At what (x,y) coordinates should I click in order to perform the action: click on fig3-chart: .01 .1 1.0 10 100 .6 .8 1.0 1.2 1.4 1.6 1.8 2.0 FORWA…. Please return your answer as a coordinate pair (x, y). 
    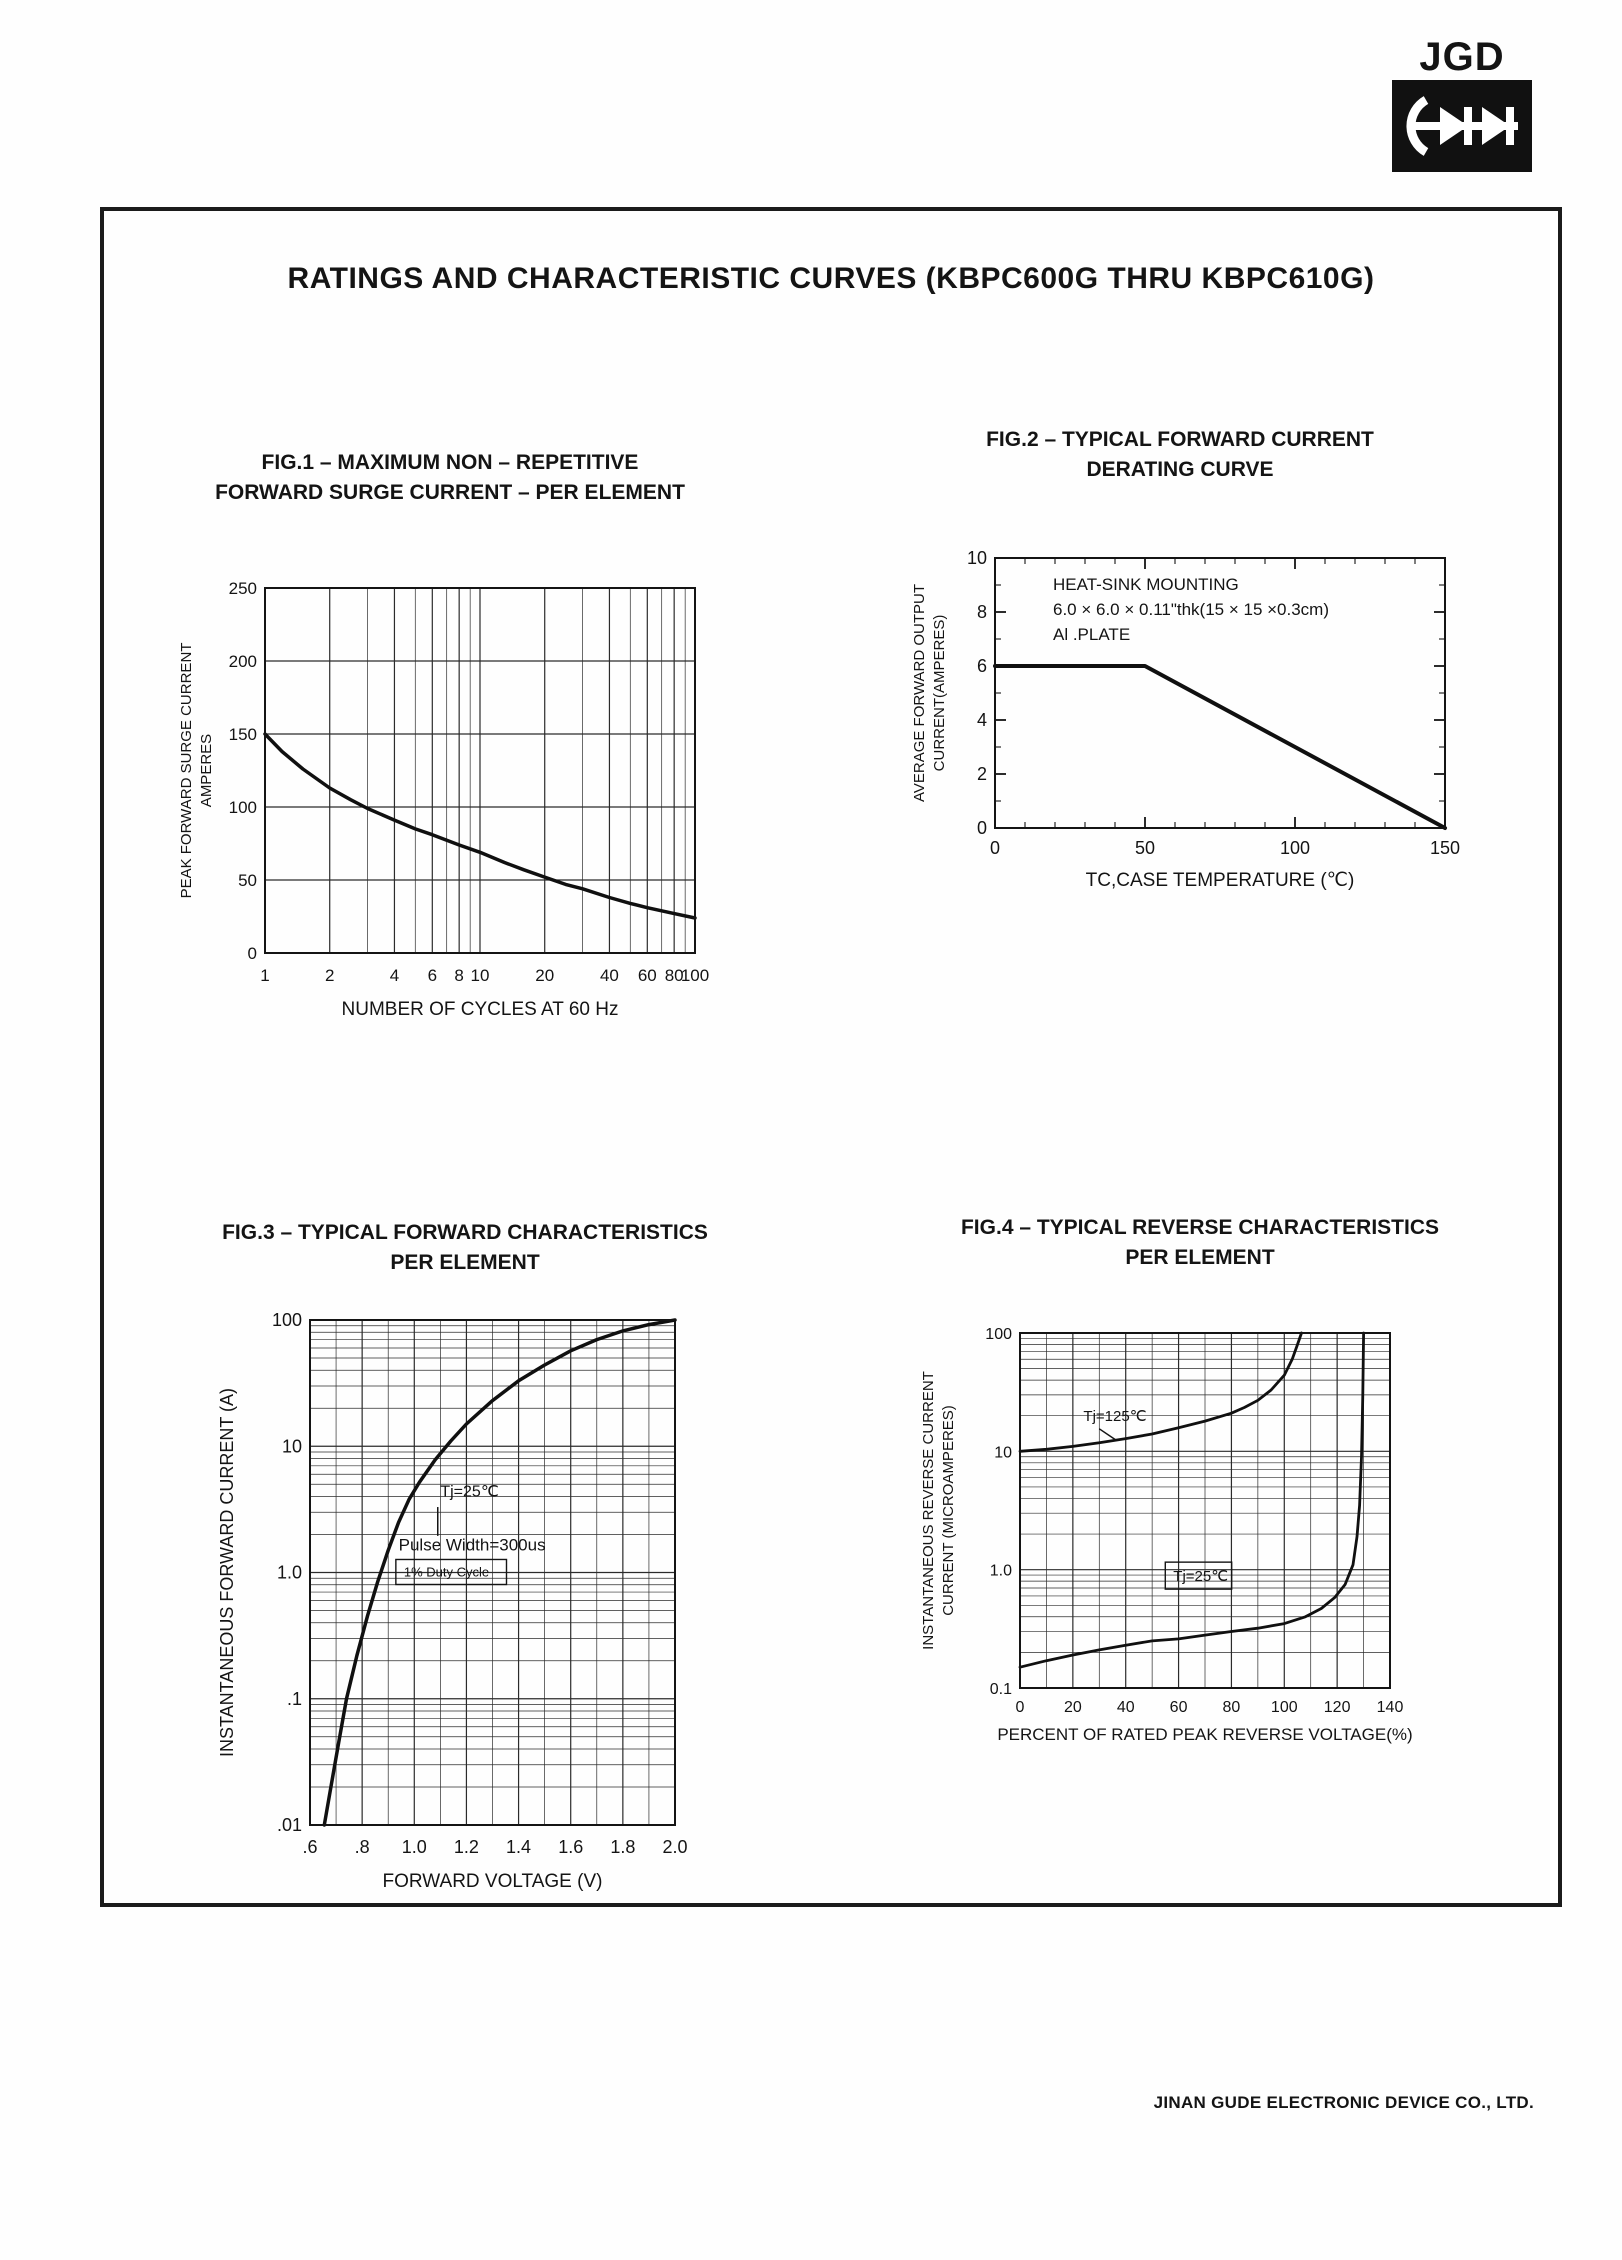
    Looking at the image, I should click on (452, 1601).